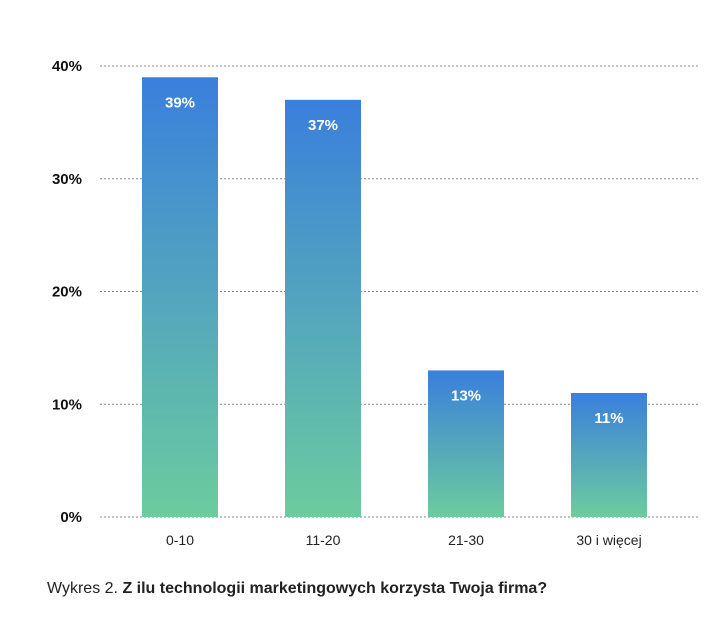  Describe the element at coordinates (67, 179) in the screenshot. I see `y-tick-label: 30%` at that location.